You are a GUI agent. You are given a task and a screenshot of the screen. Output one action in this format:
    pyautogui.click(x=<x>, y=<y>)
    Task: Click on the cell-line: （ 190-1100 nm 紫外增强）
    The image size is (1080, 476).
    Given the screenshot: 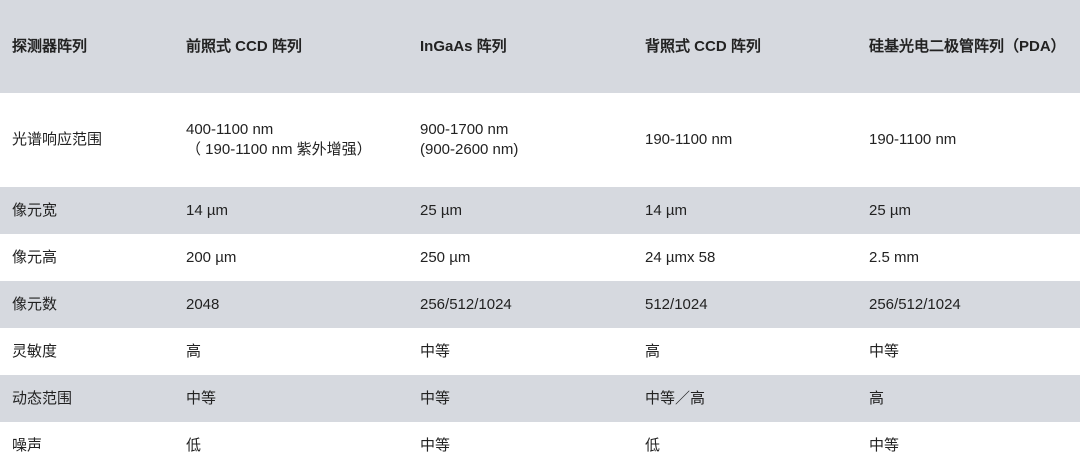 What is the action you would take?
    pyautogui.click(x=279, y=149)
    